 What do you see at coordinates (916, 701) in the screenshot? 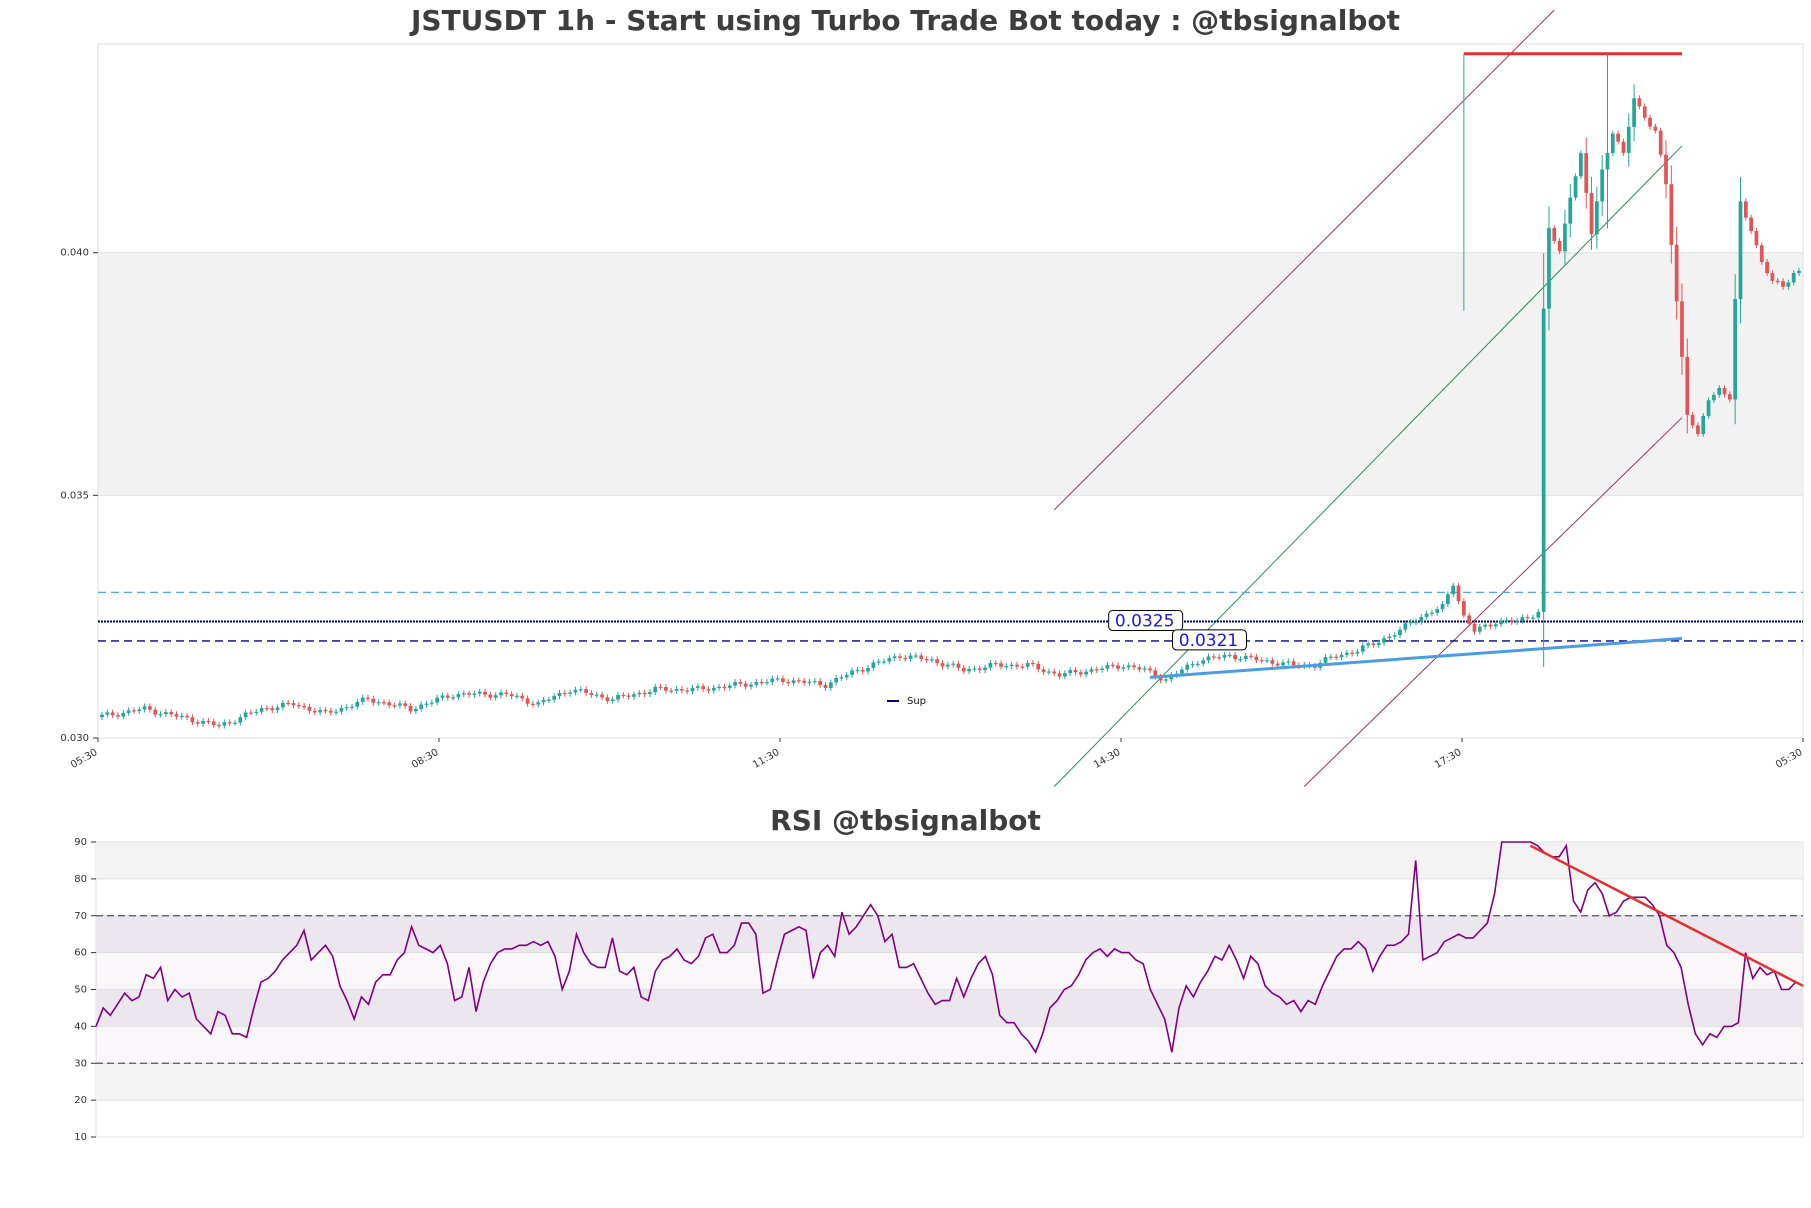
I see `legend-label: Sup` at bounding box center [916, 701].